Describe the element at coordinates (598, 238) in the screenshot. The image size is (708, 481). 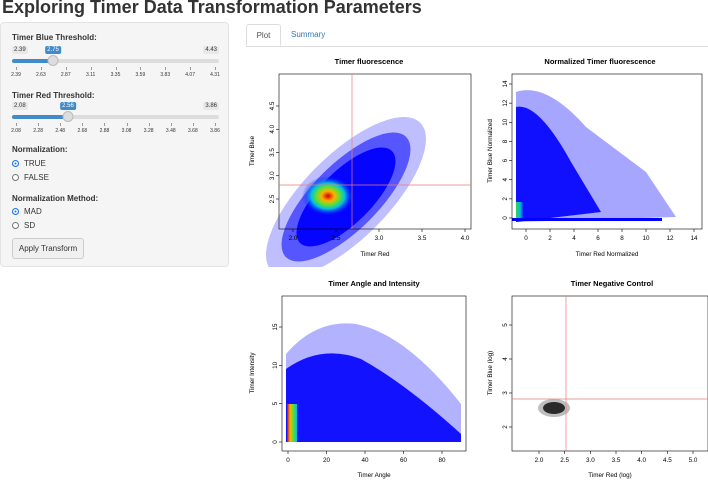
I see `x-tick-label: 6` at that location.